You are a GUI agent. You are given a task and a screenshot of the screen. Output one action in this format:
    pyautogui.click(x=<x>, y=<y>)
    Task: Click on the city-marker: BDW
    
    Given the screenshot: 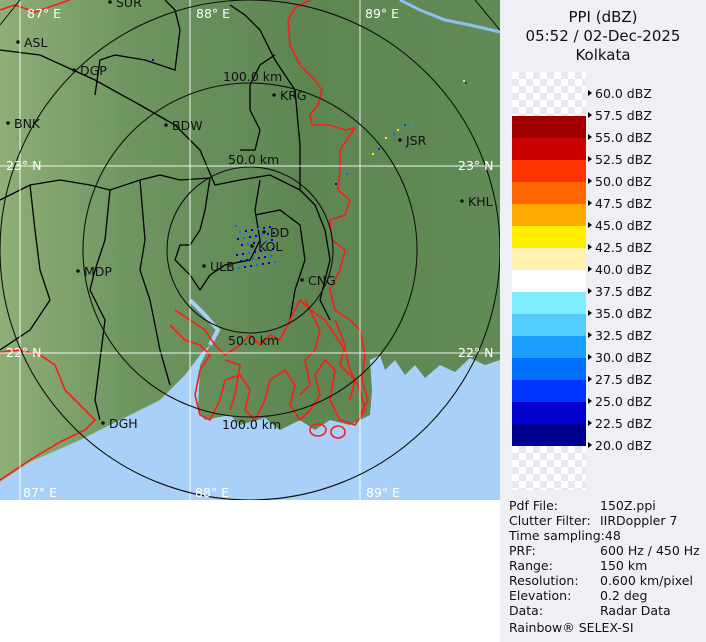 What is the action you would take?
    pyautogui.click(x=183, y=125)
    